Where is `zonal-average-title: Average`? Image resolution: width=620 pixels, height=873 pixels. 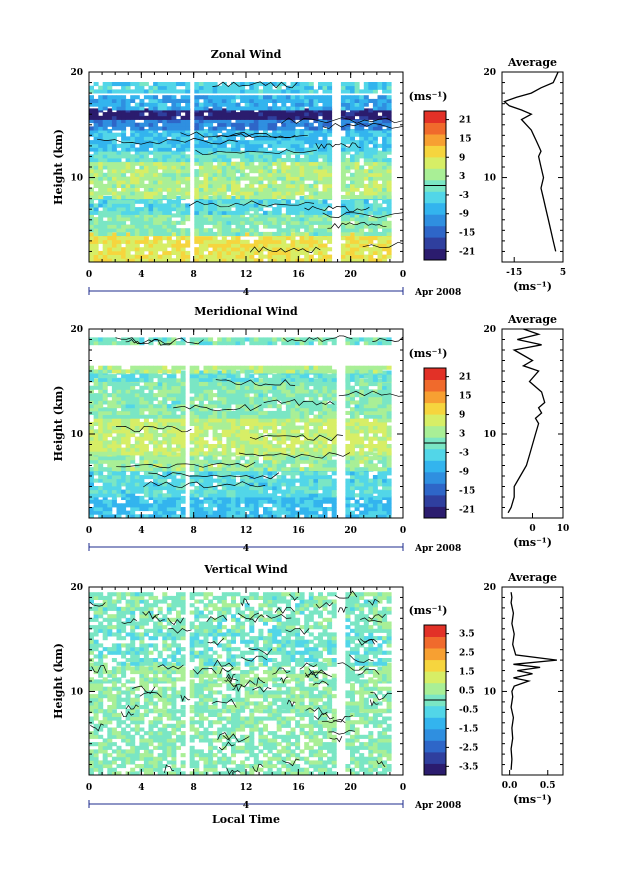 zonal-average-title: Average is located at coordinates (532, 62).